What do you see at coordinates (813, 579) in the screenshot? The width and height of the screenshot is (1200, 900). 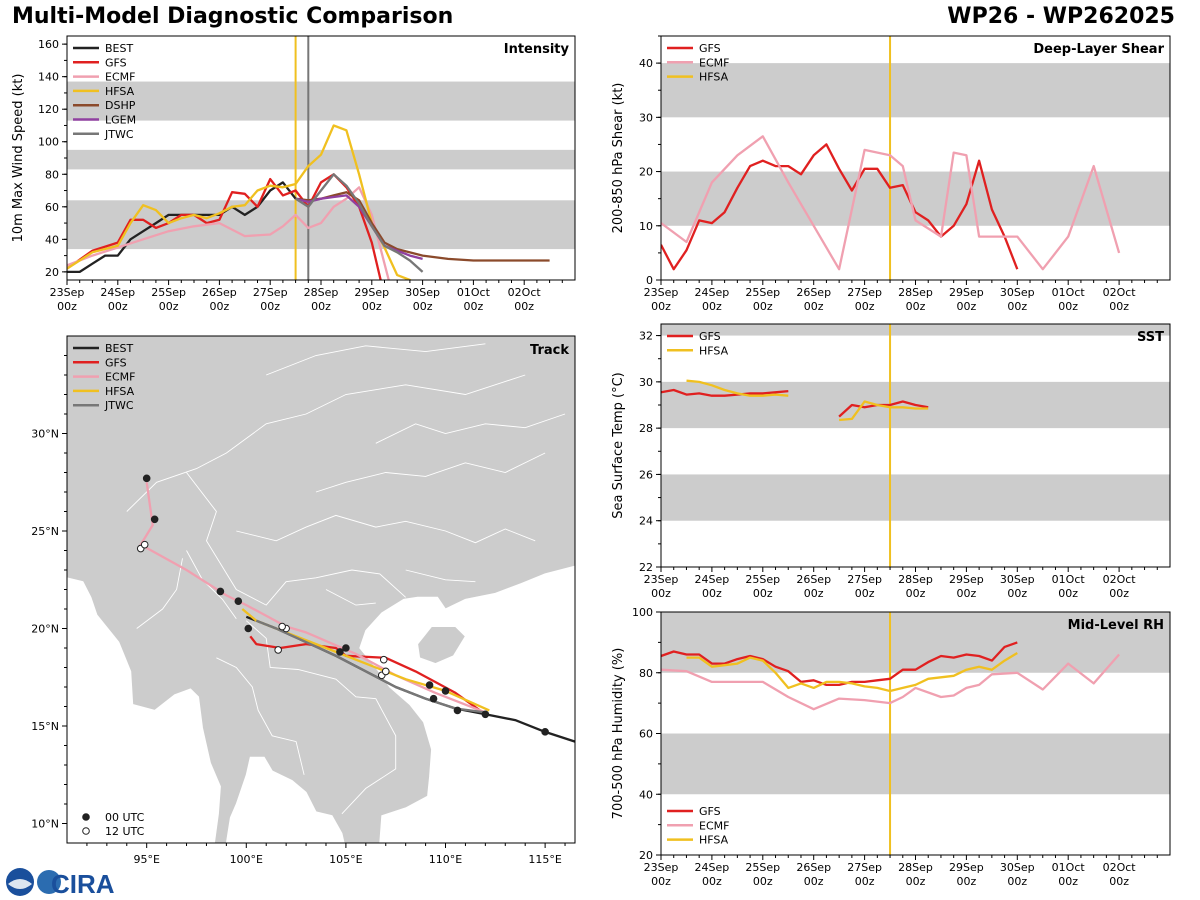 I see `sst-xtick-label: 26Sep` at bounding box center [813, 579].